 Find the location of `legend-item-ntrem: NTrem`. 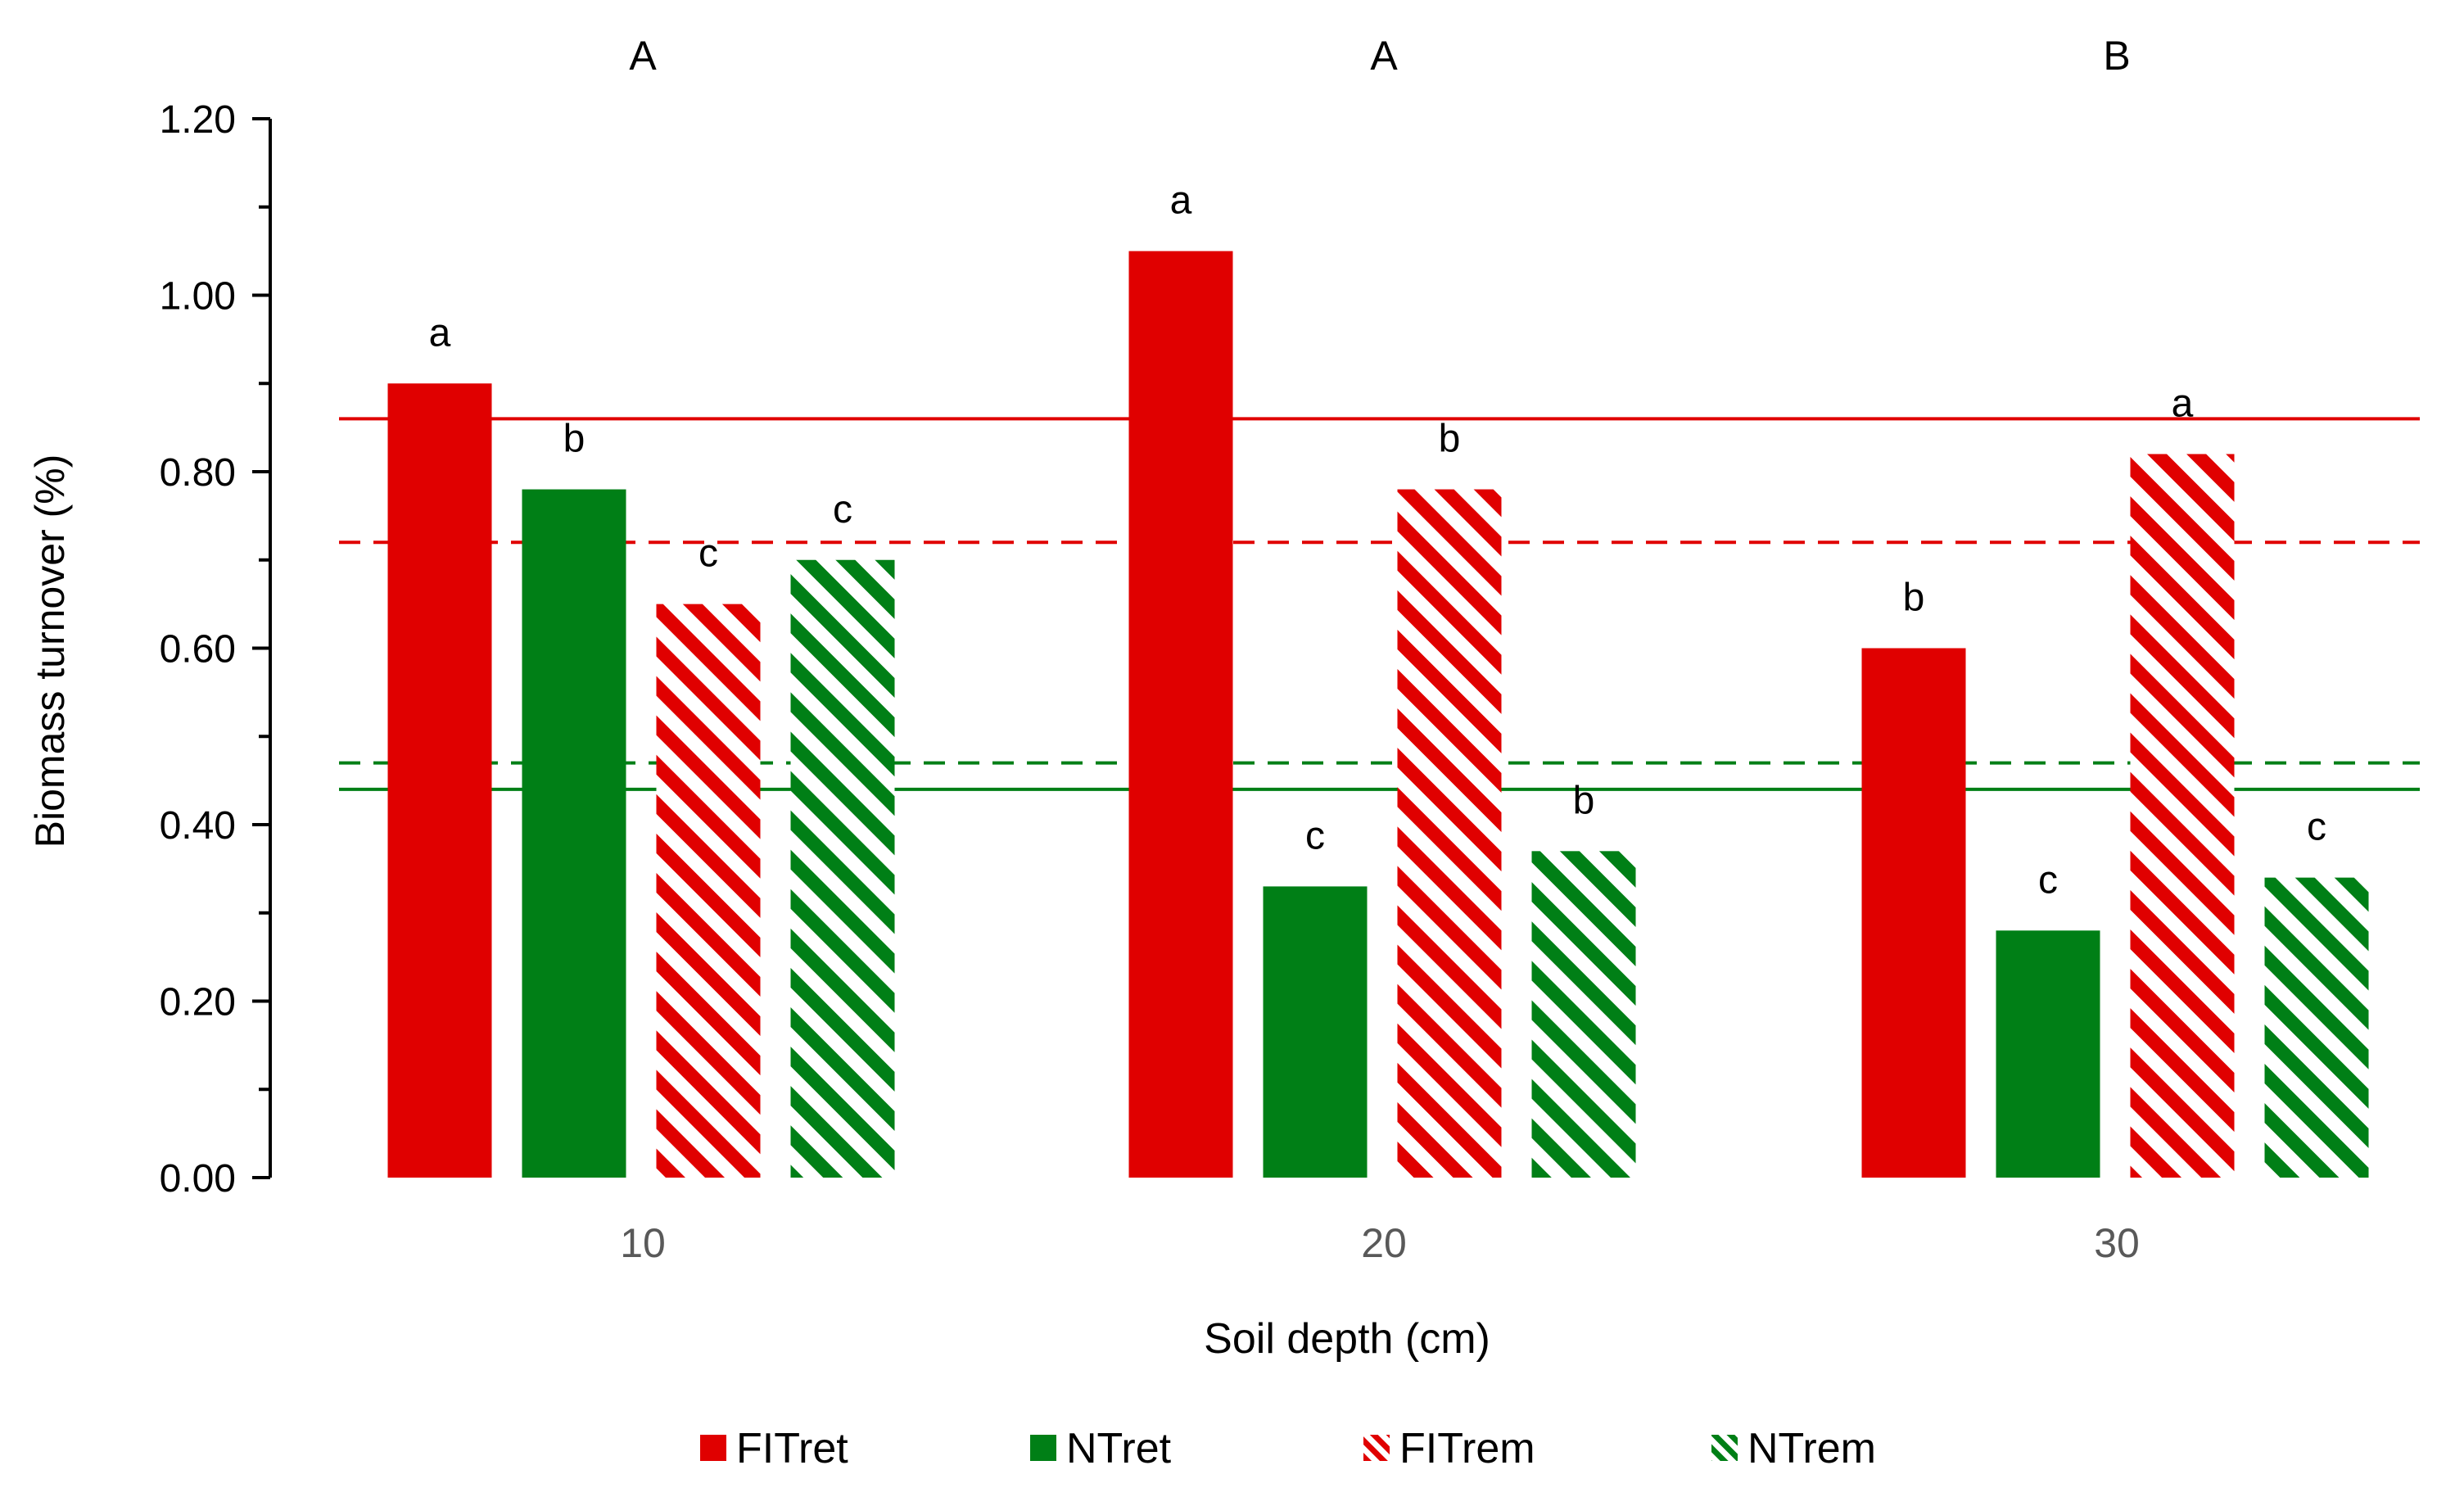

legend-item-ntrem: NTrem is located at coordinates (1793, 1448).